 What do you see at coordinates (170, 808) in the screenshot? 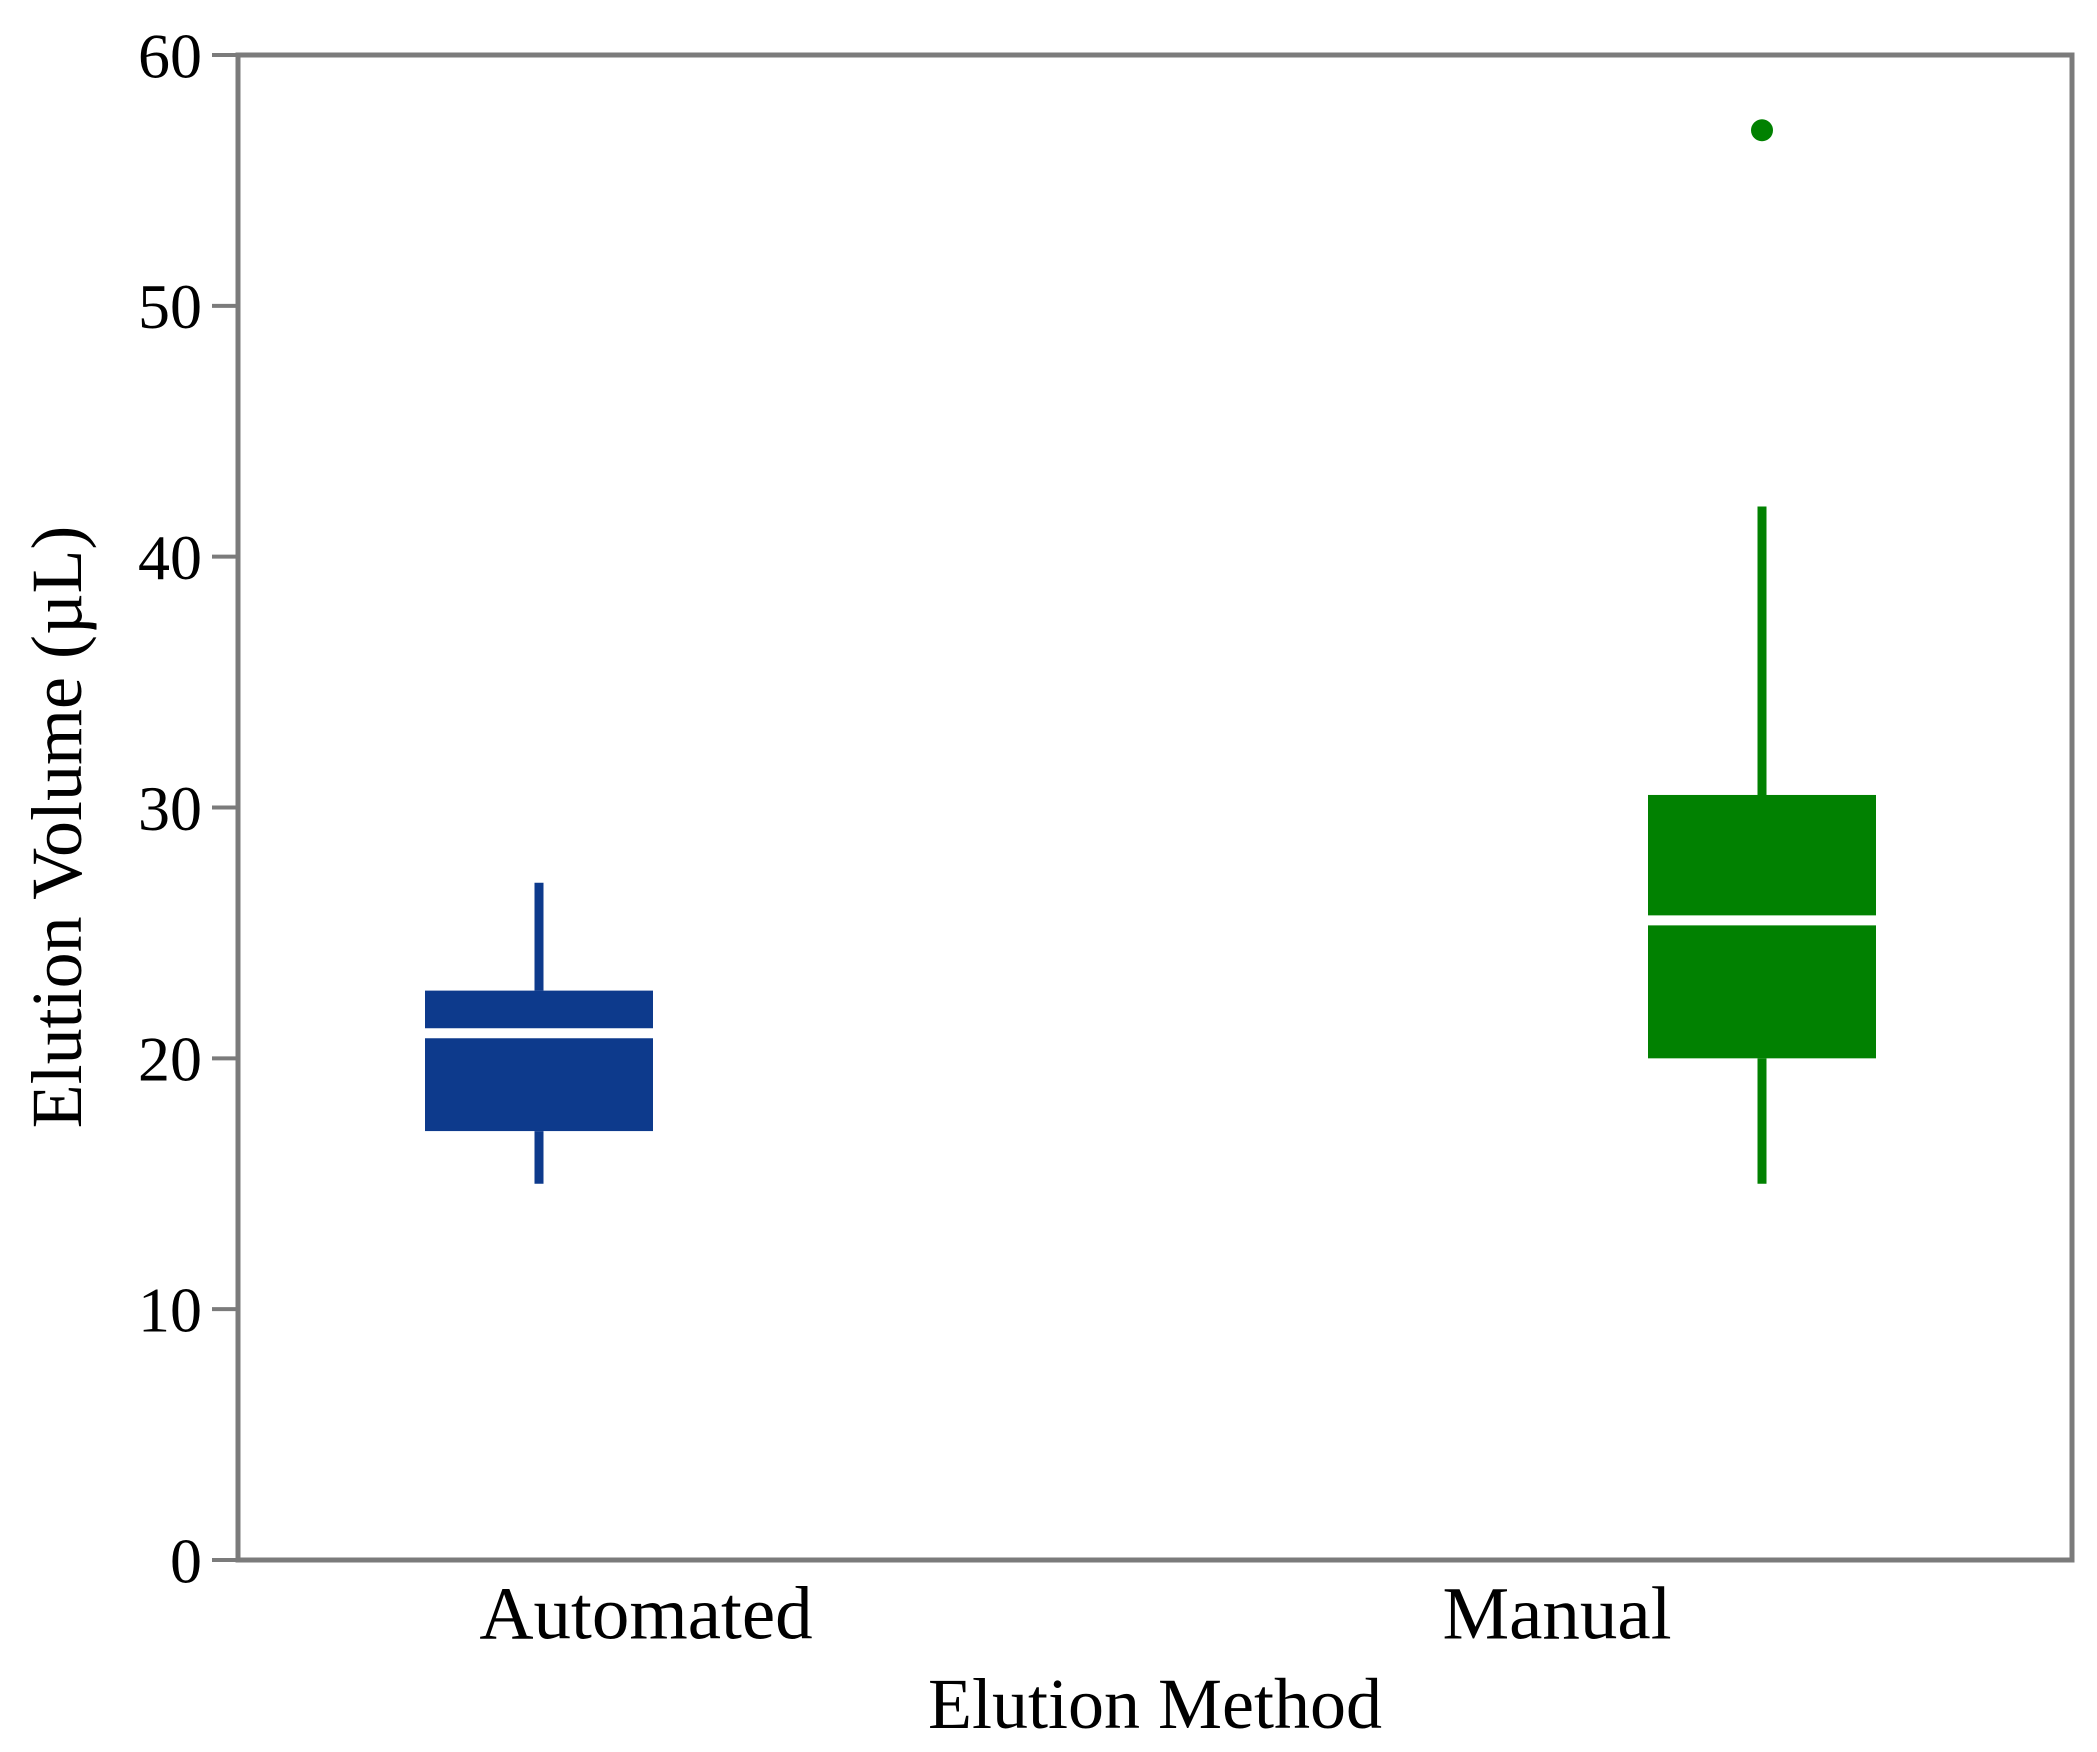
I see `y-tick-label: 30` at bounding box center [170, 808].